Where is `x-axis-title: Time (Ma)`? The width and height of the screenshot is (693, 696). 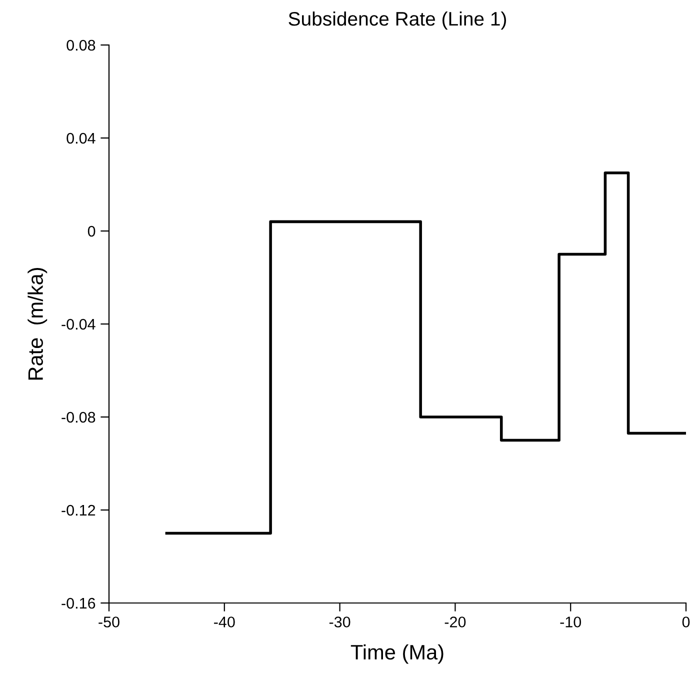
x-axis-title: Time (Ma) is located at coordinates (397, 654).